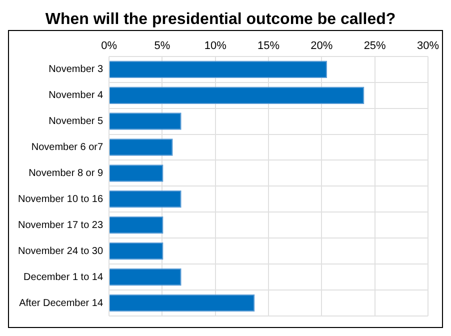 The image size is (451, 336). I want to click on y-tick-label: November 24 to 30, so click(61, 251).